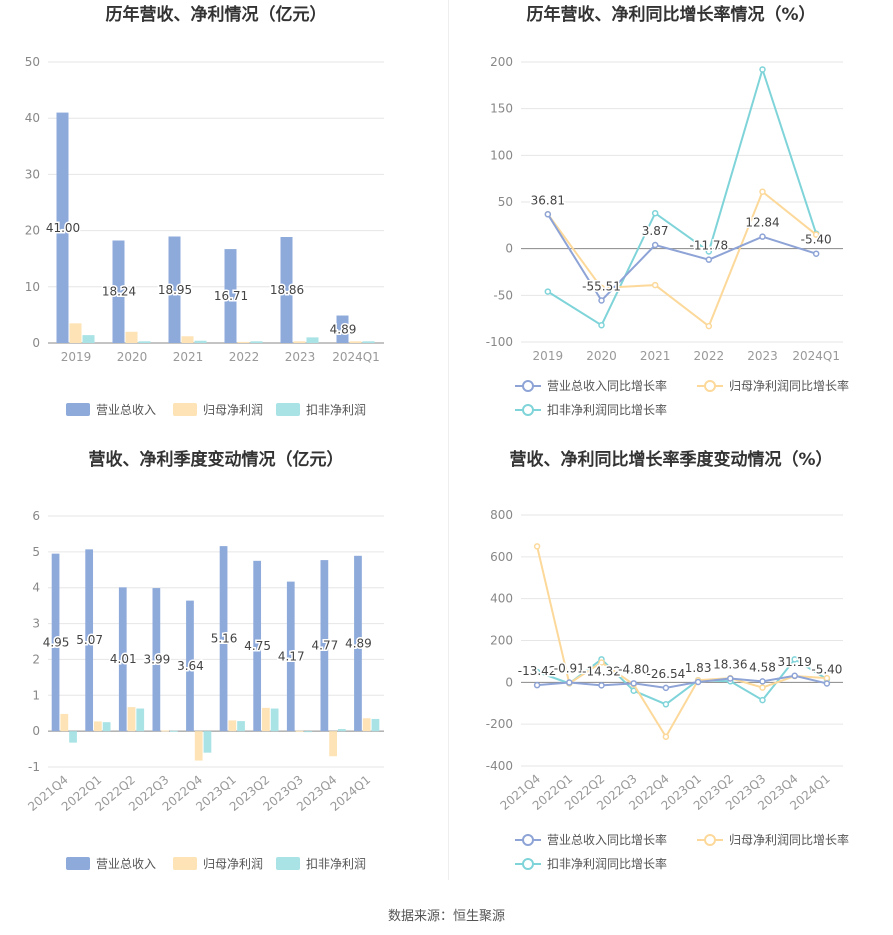 The height and width of the screenshot is (935, 893). I want to click on y-tick-label: 800, so click(501, 515).